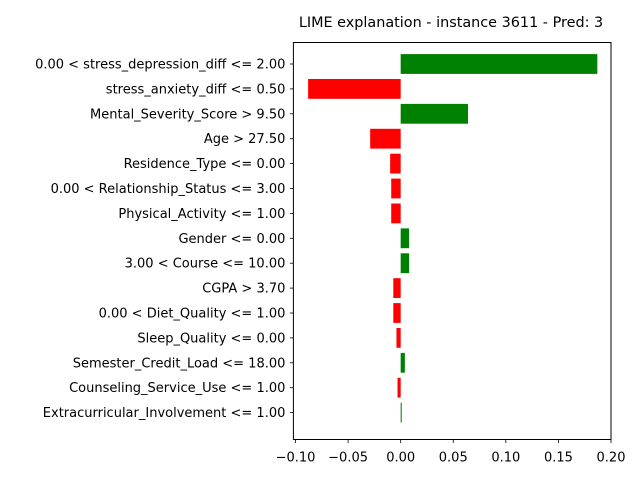 The height and width of the screenshot is (480, 640). What do you see at coordinates (205, 264) in the screenshot?
I see `y-tick-label-8: 3.00 < Course <= 10.00` at bounding box center [205, 264].